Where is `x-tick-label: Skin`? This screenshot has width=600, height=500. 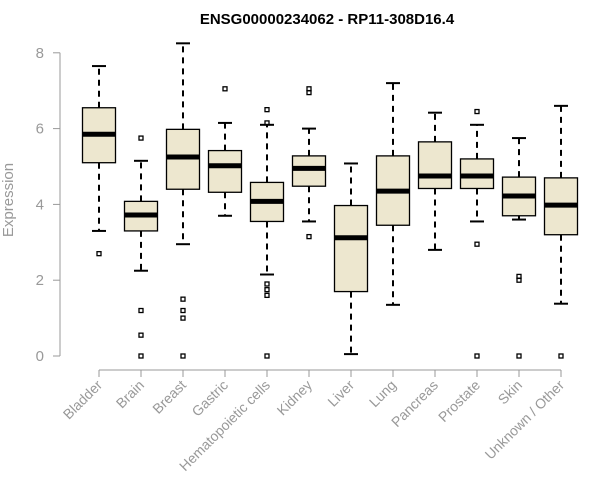
x-tick-label: Skin is located at coordinates (510, 392).